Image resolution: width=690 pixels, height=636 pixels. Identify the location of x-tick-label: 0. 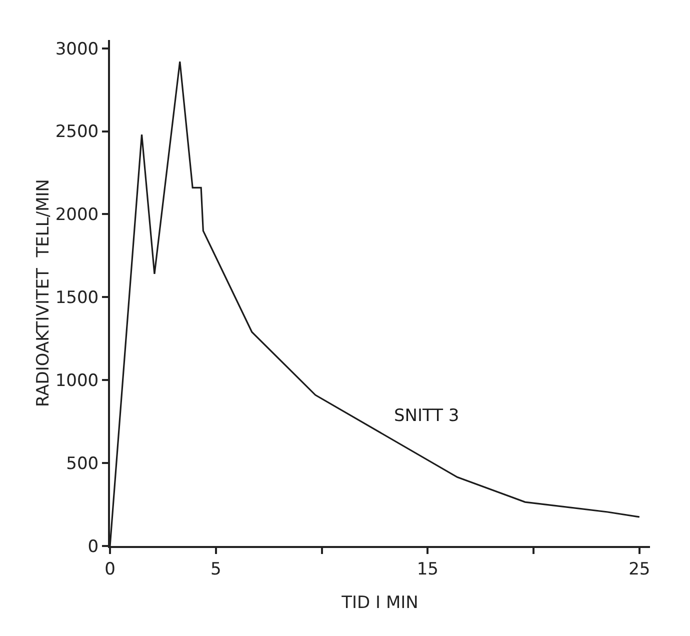
(110, 569).